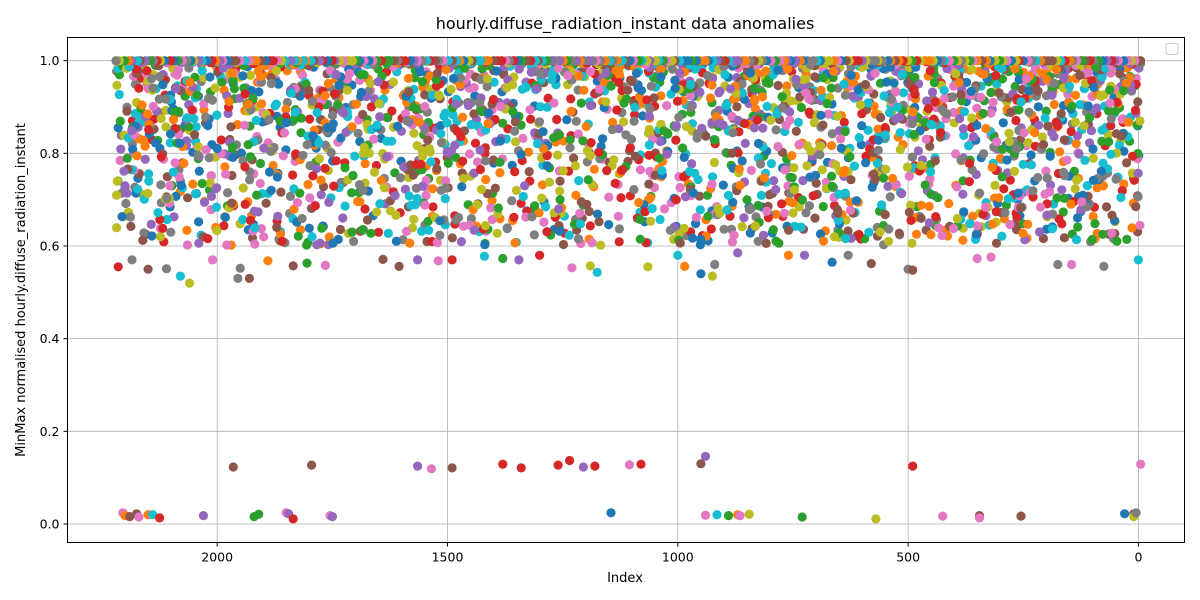  What do you see at coordinates (50, 523) in the screenshot?
I see `y-tick-label: 0.0` at bounding box center [50, 523].